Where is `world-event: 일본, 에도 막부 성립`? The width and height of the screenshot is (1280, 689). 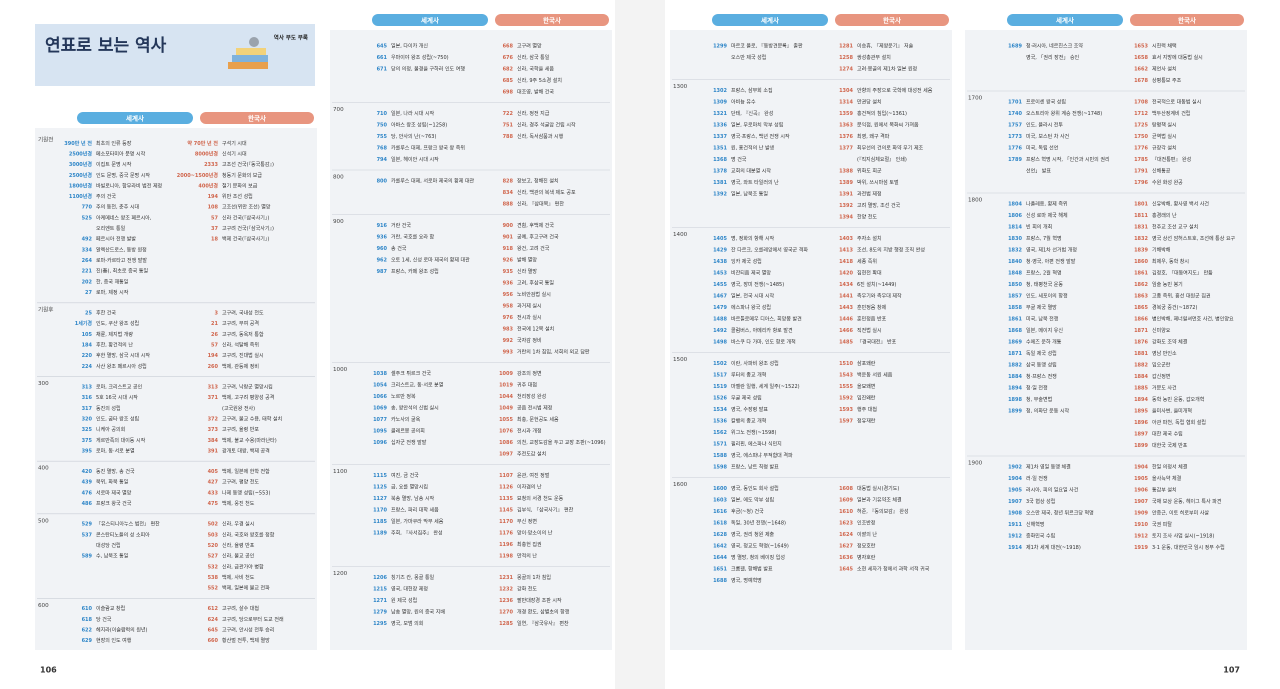
world-event: 일본, 에도 막부 성립 is located at coordinates (752, 499).